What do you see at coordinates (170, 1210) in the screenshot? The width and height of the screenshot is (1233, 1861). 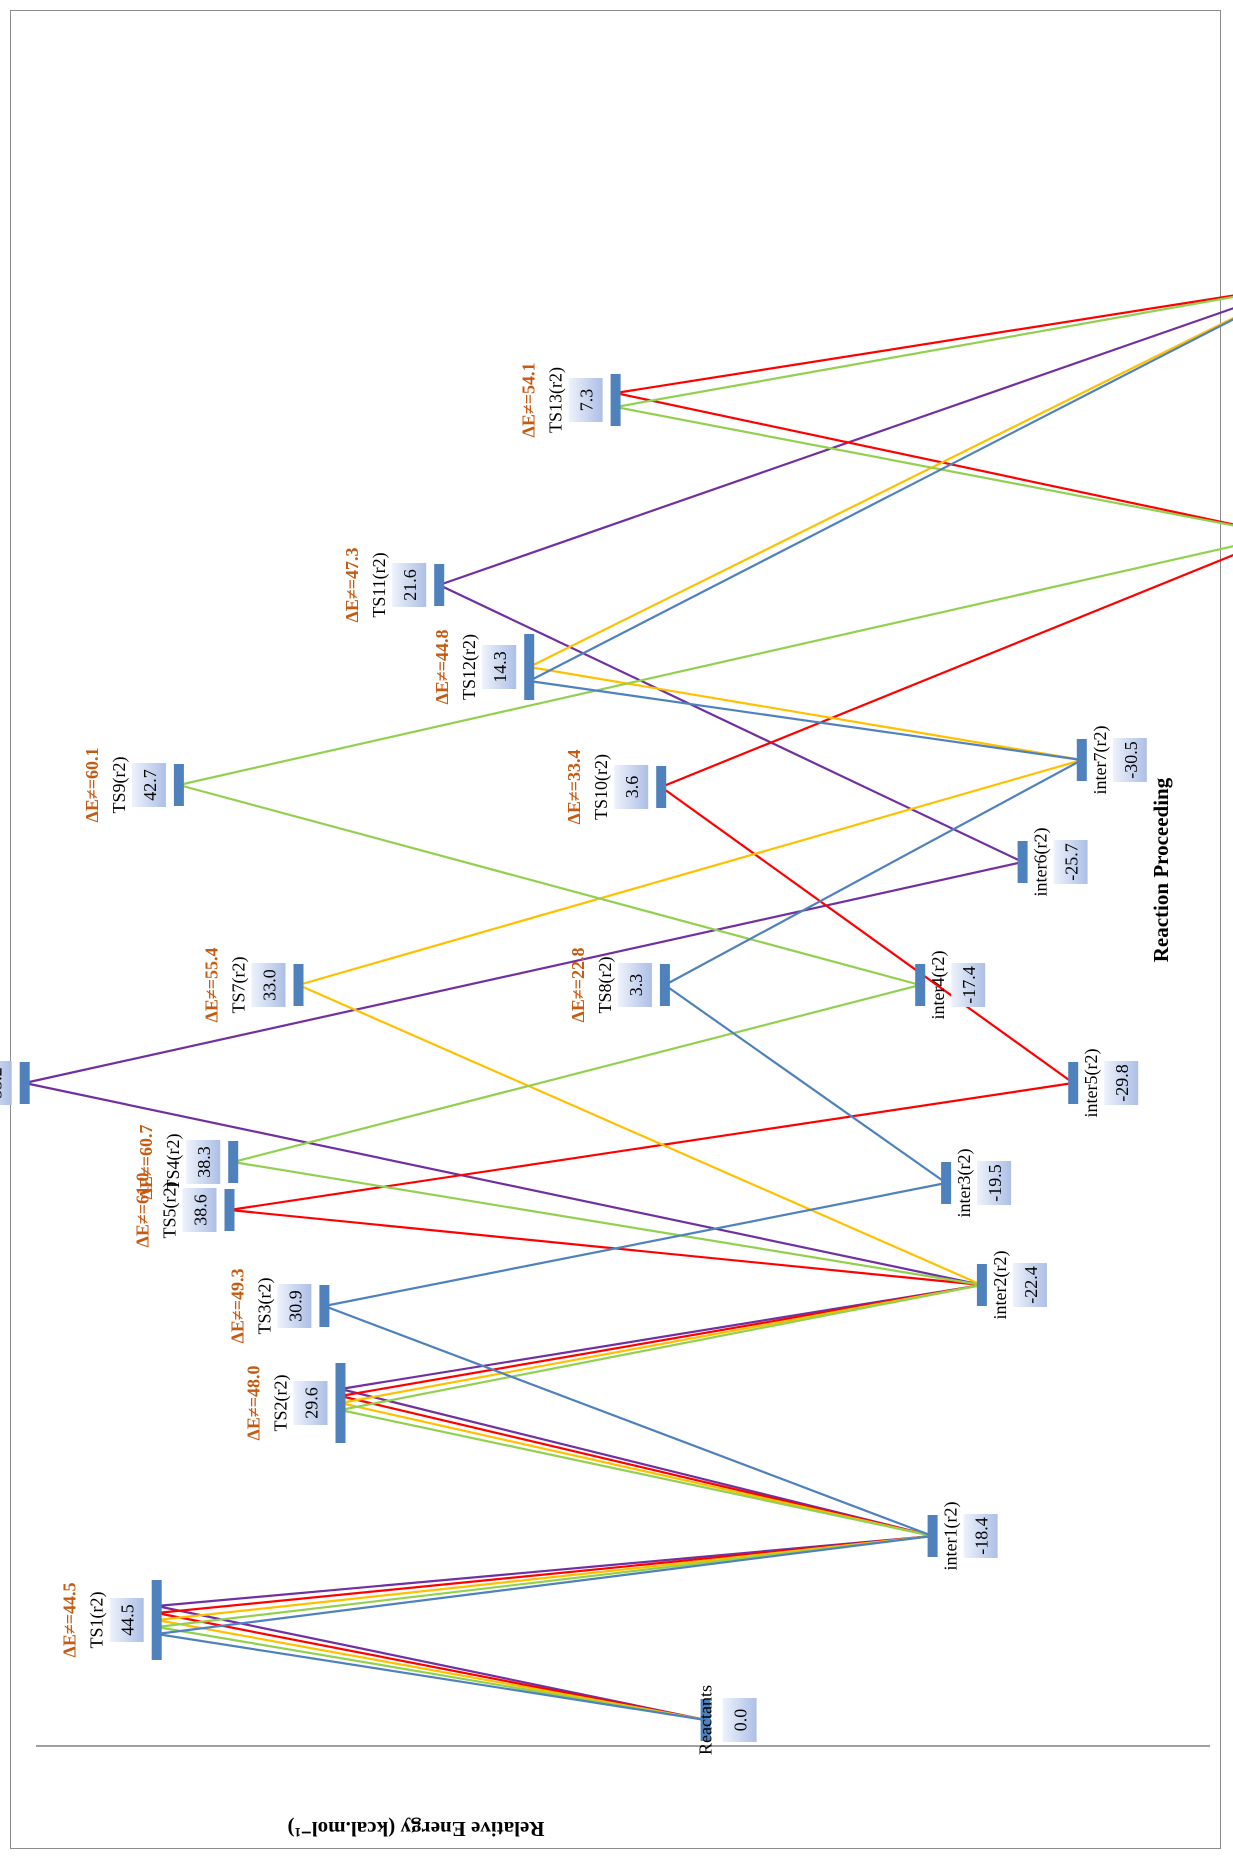 I see `species-label: TS5(r2)` at bounding box center [170, 1210].